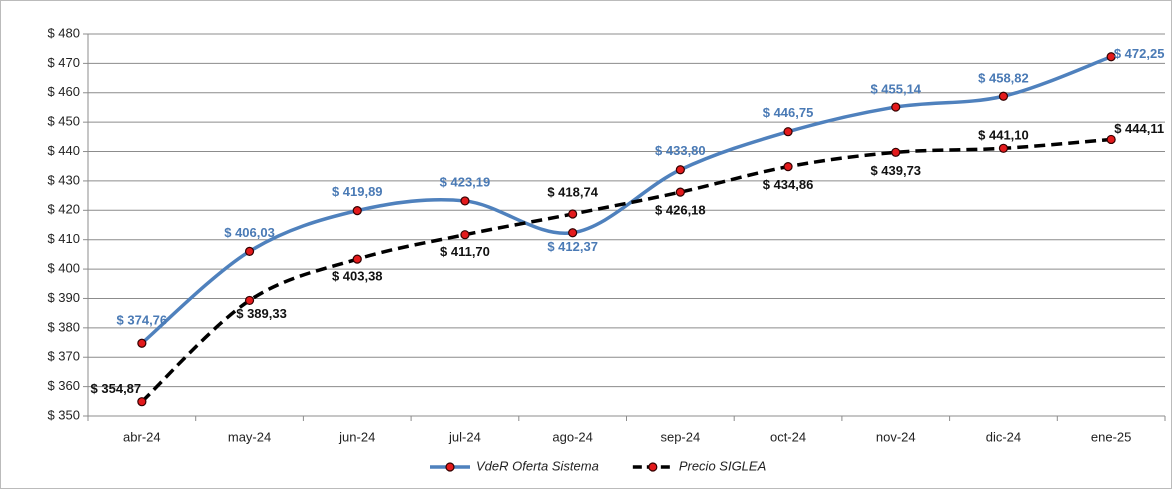 The width and height of the screenshot is (1172, 489). I want to click on y-tick-label: $ 440, so click(63, 150).